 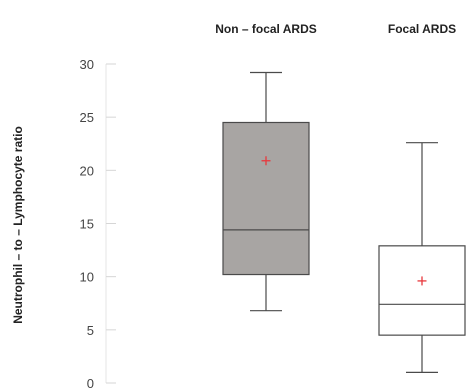 I want to click on y-tick-label: 5, so click(x=90, y=330).